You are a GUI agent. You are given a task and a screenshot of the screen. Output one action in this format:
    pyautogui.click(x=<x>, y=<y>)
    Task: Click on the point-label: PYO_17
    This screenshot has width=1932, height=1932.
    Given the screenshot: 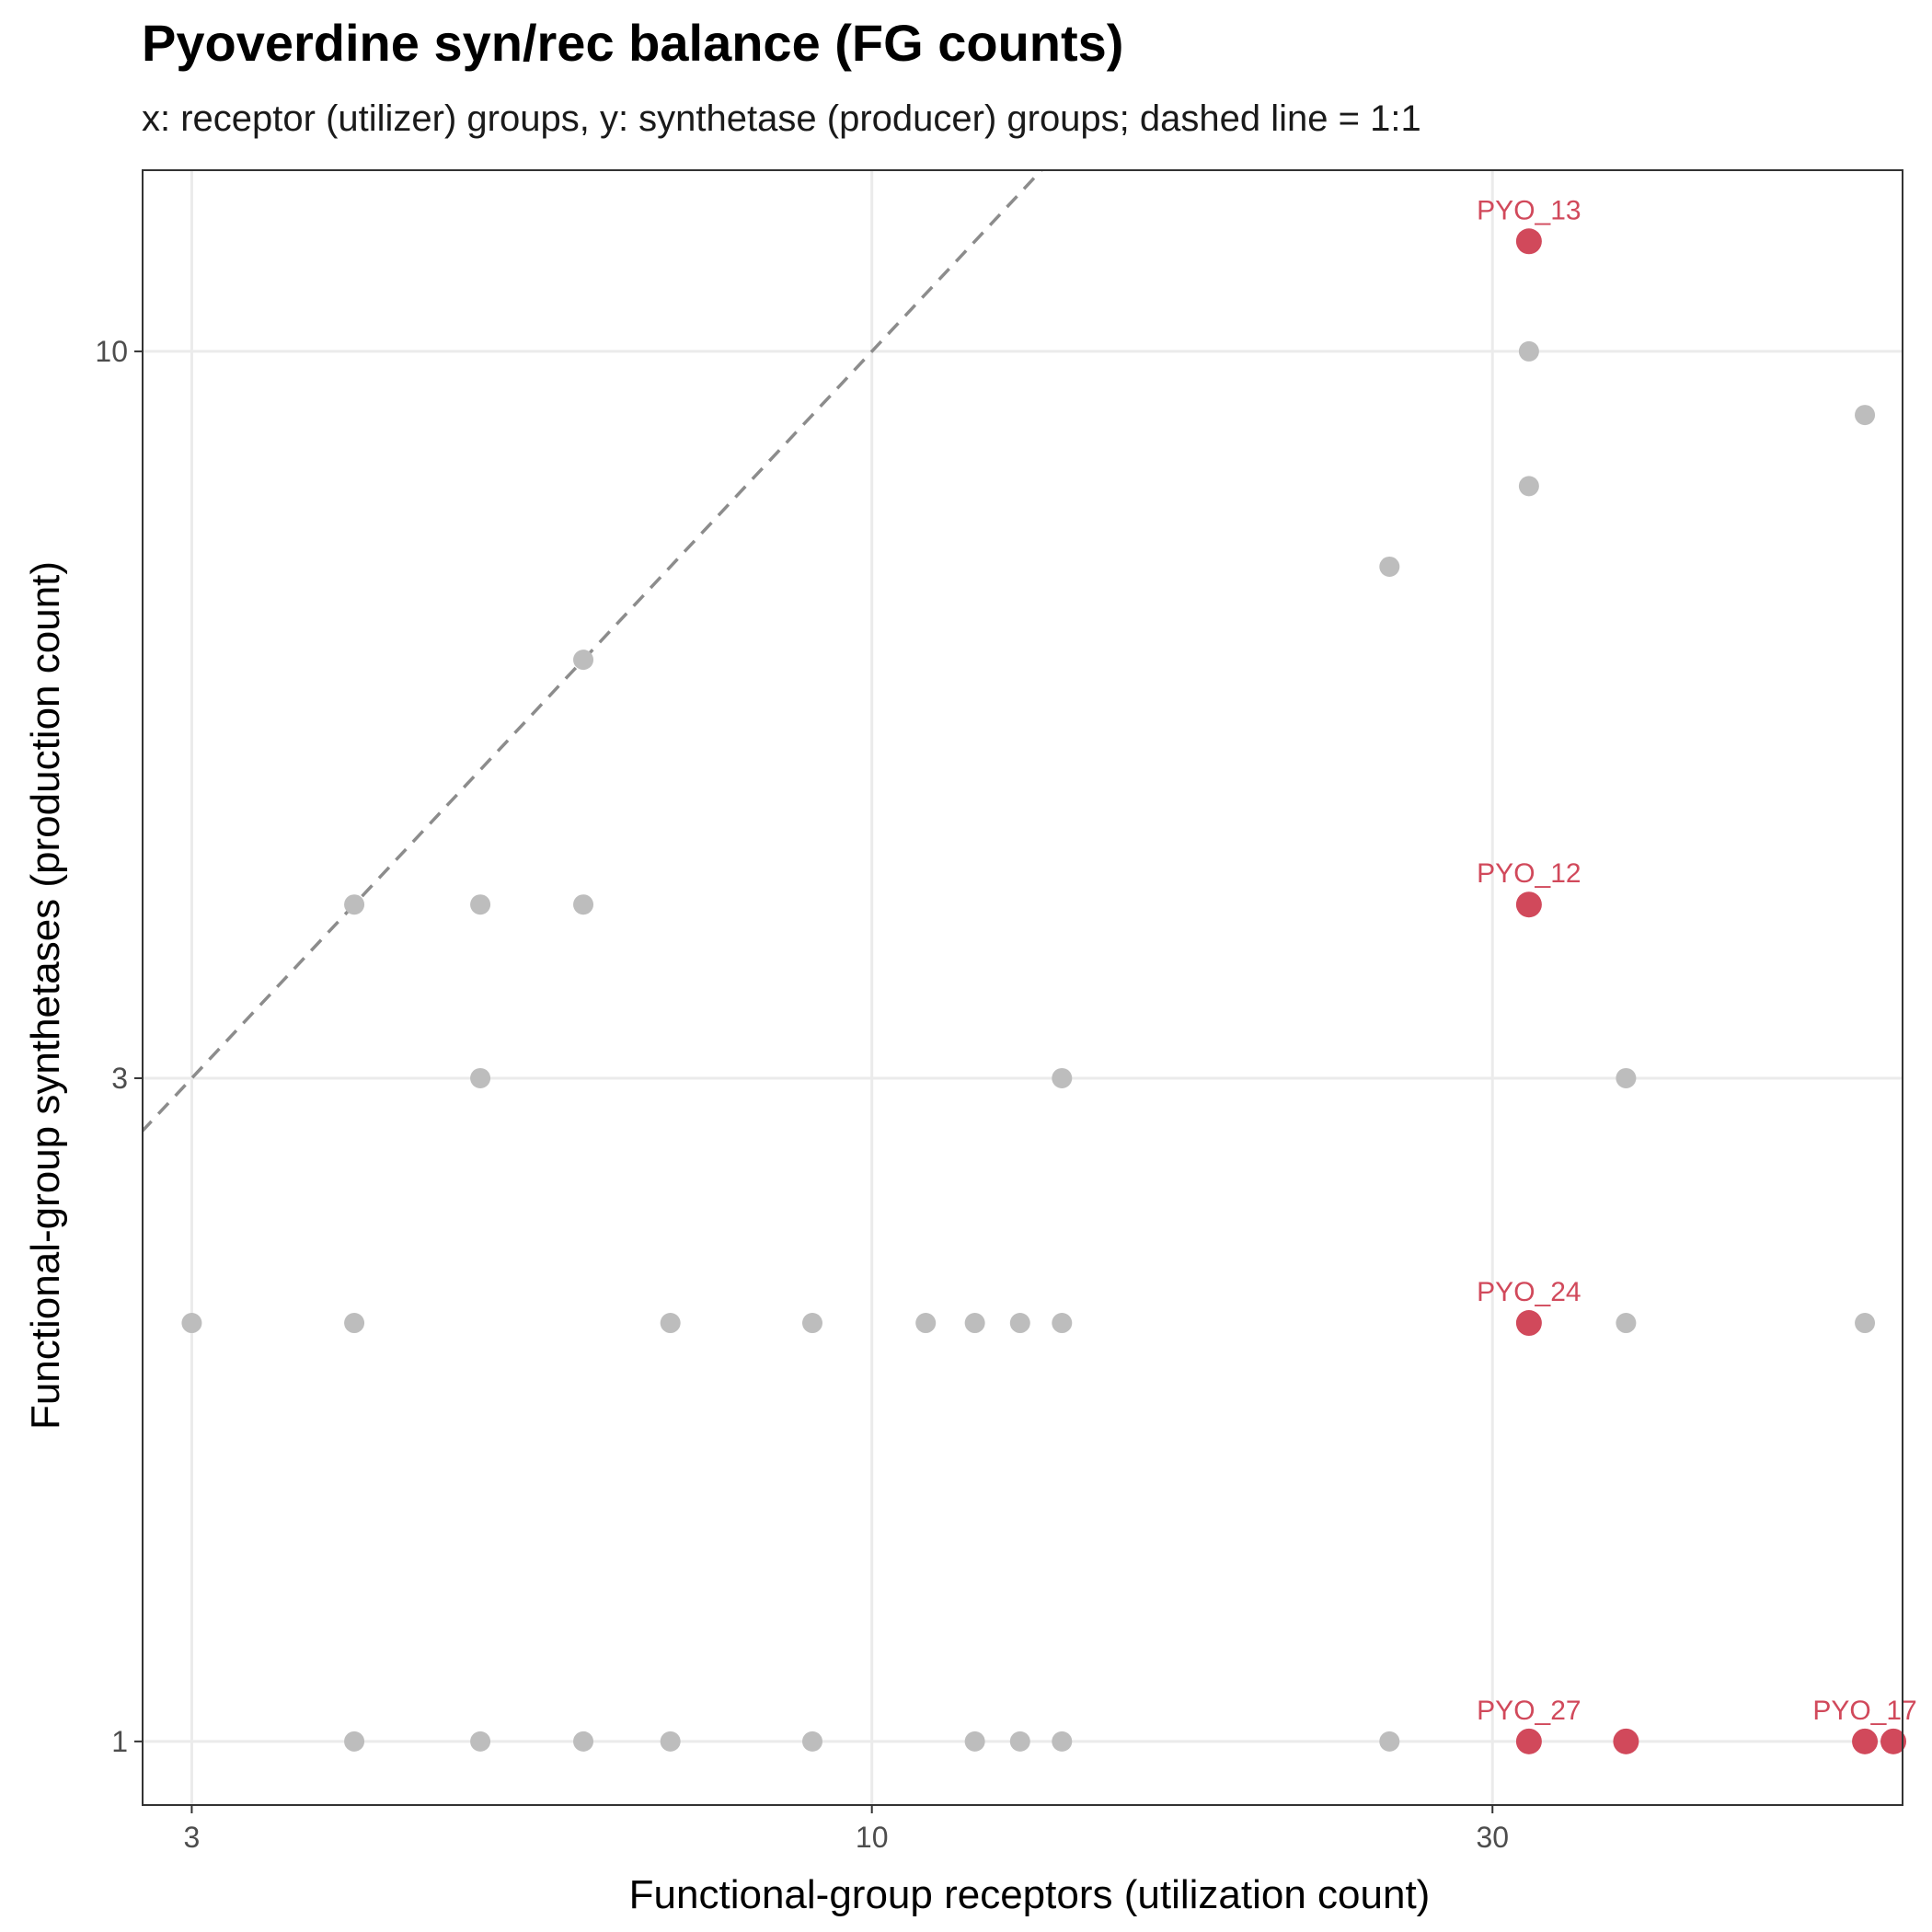 What is the action you would take?
    pyautogui.click(x=1864, y=1711)
    